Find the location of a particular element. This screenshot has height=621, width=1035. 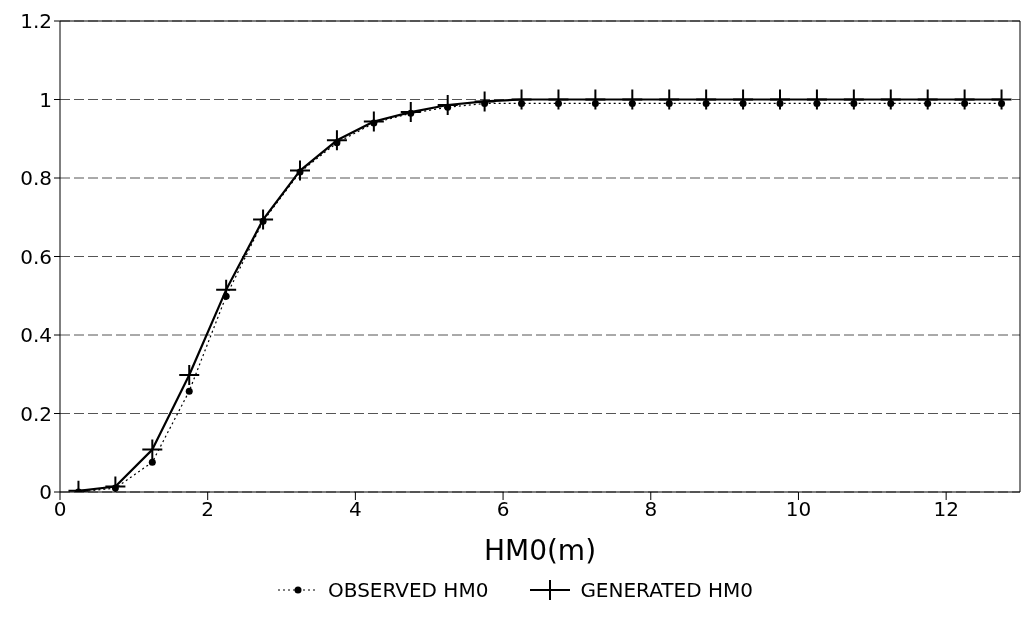

x-axis-title: HM0(m) is located at coordinates (540, 550).